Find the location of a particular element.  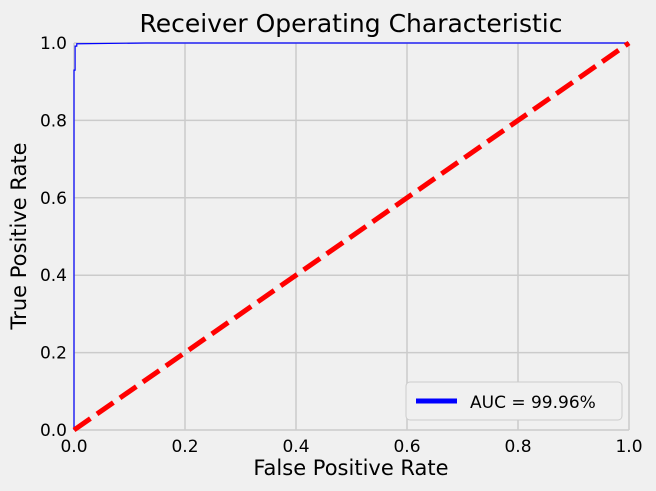

chart-title: Receiver Operating Characteristic is located at coordinates (351, 23).